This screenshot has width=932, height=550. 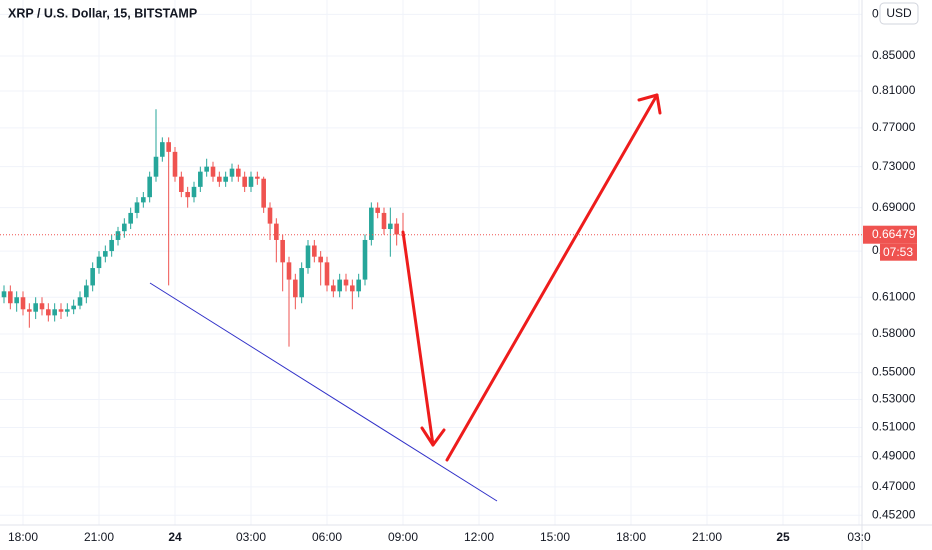 I want to click on trend-line, so click(x=323, y=392).